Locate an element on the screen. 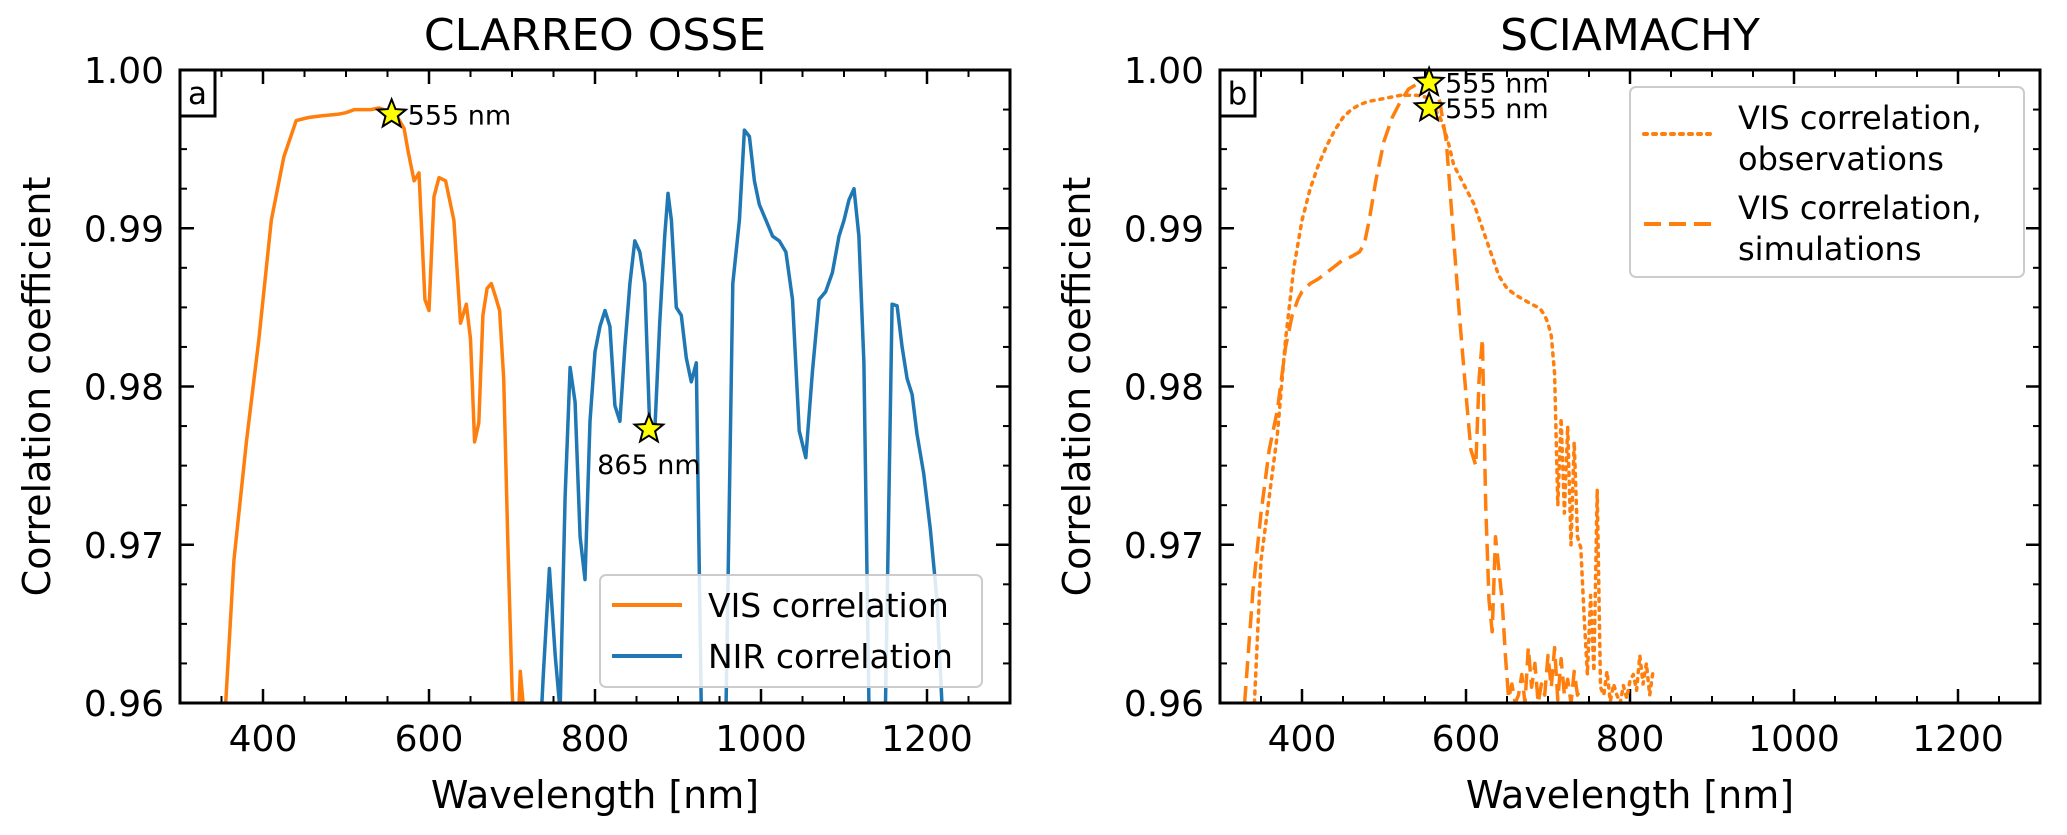  chart-title: CLARREO OSSE is located at coordinates (595, 35).